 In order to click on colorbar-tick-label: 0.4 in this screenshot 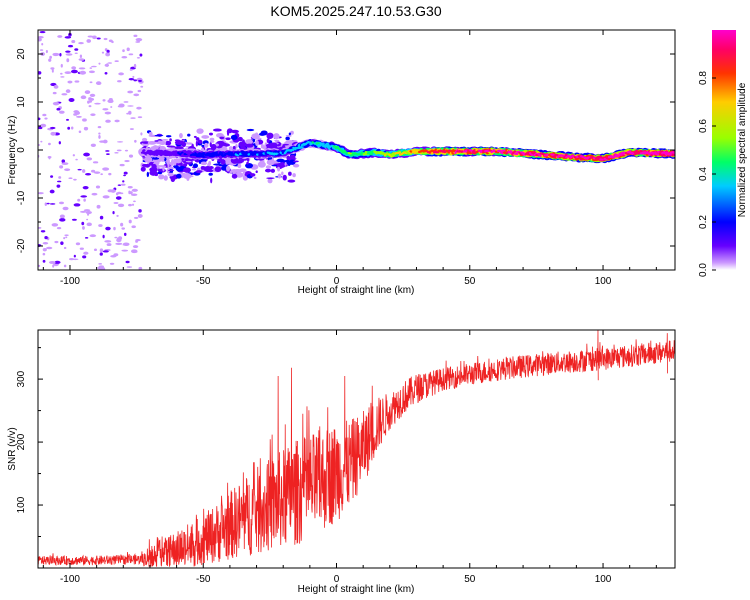, I will do `click(703, 174)`.